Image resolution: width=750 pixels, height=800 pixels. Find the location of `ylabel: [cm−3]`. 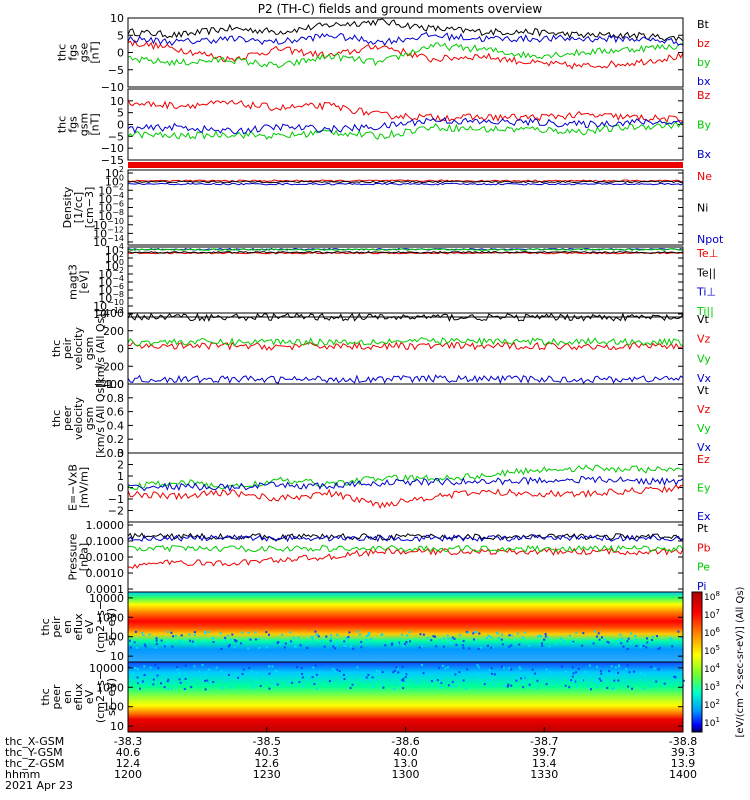

ylabel: [cm−3] is located at coordinates (89, 208).